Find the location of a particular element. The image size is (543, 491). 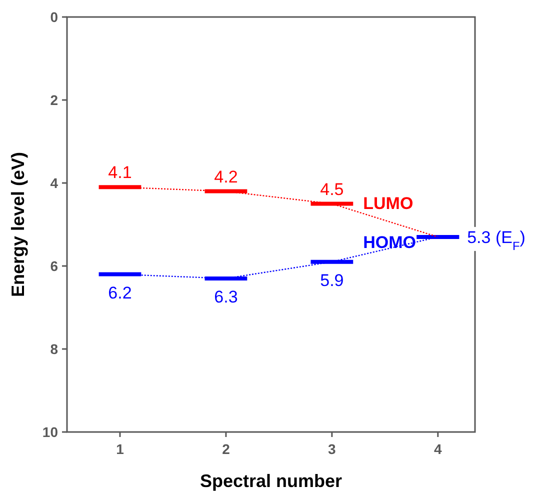

x-tick-label: 4 is located at coordinates (438, 449).